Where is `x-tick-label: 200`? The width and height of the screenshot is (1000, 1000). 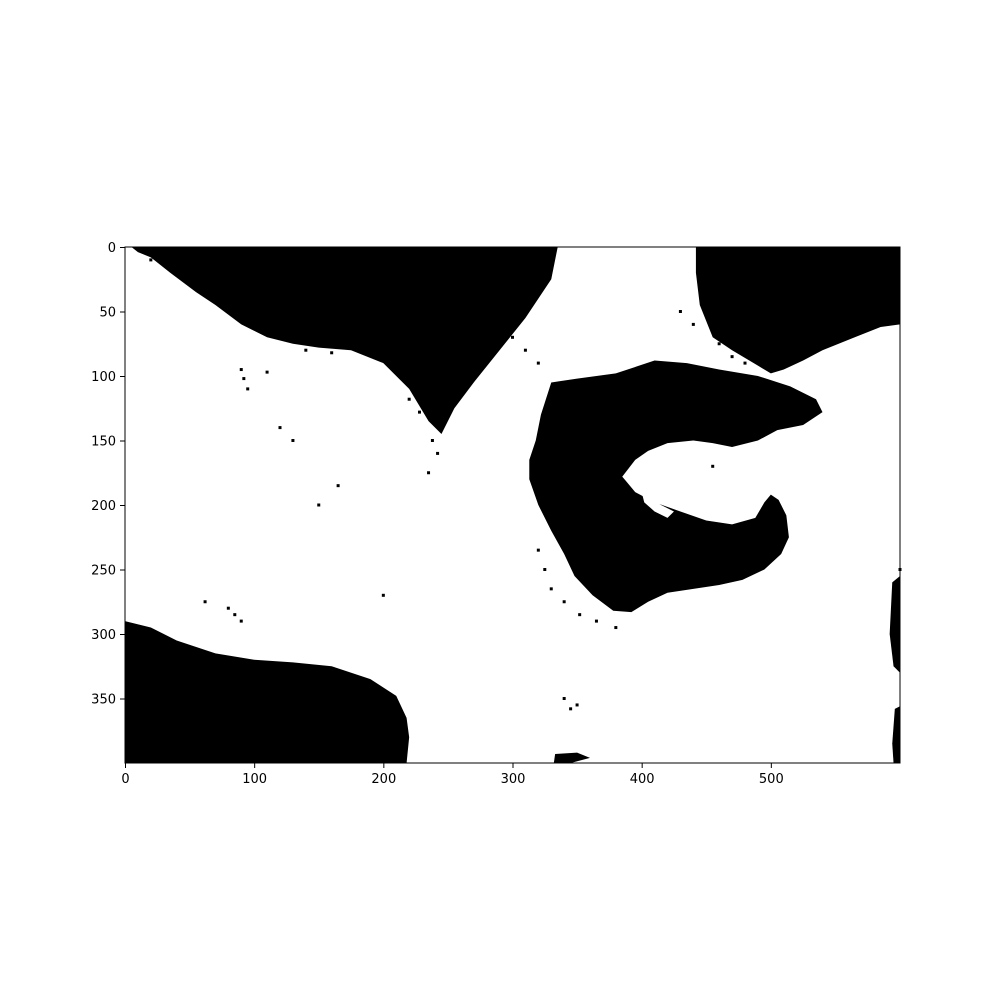
x-tick-label: 200 is located at coordinates (383, 779).